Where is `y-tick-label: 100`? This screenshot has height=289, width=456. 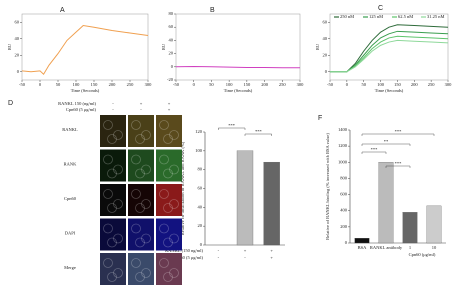
y-tick-label: 100 is located at coordinates (199, 150).